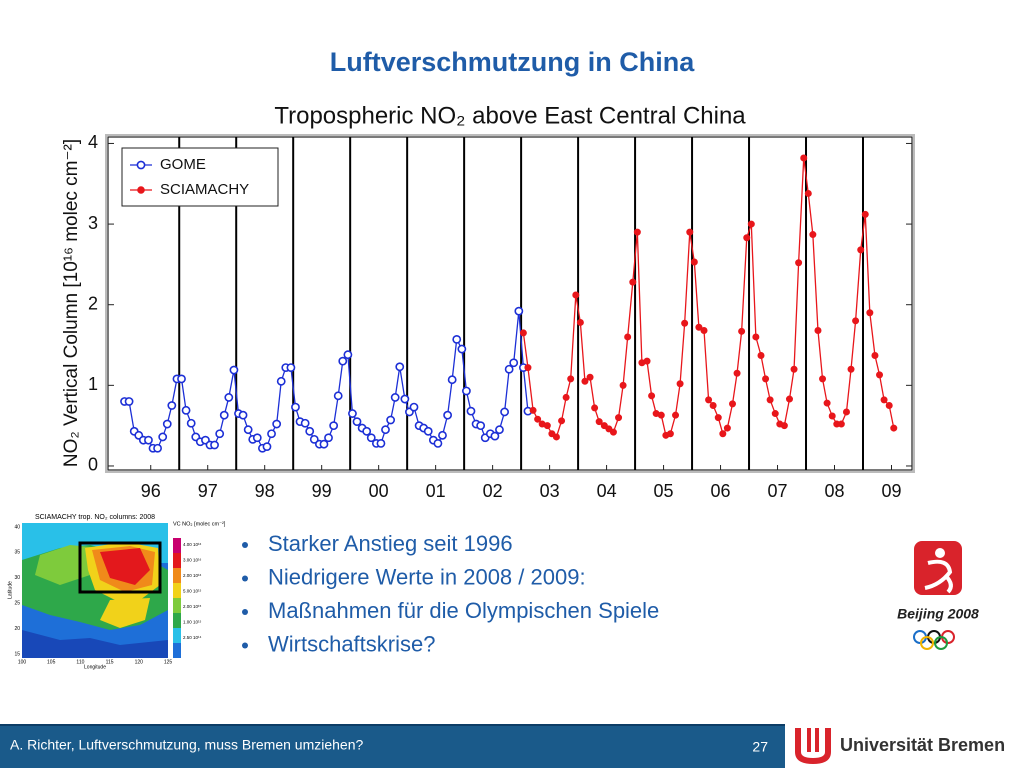 The image size is (1024, 768). What do you see at coordinates (93, 223) in the screenshot?
I see `y-tick-label: 3` at bounding box center [93, 223].